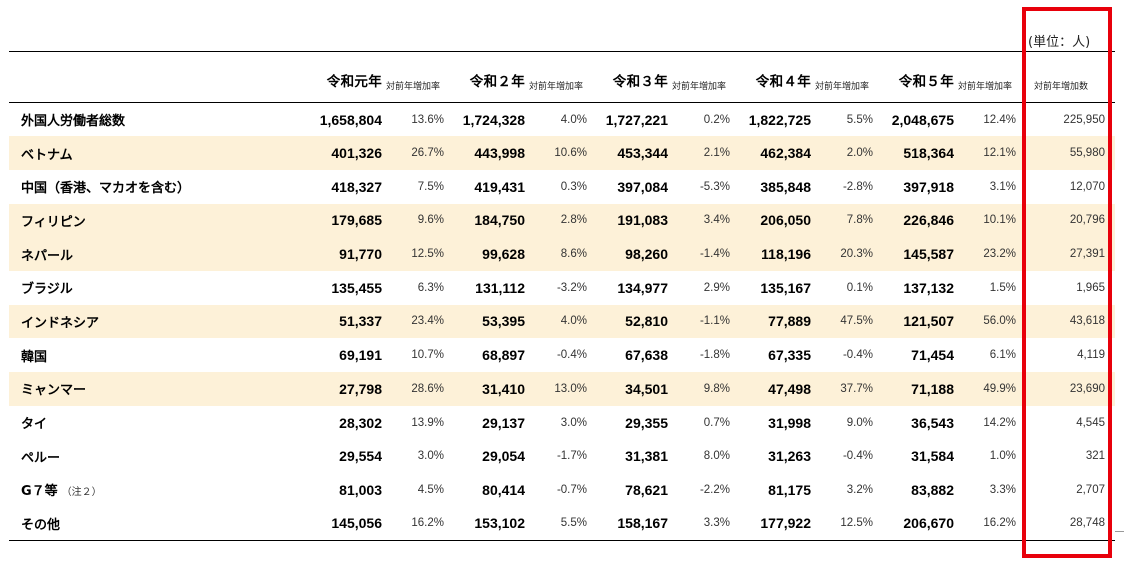 The height and width of the screenshot is (569, 1124). I want to click on worker-count-cell: 31,584, so click(932, 456).